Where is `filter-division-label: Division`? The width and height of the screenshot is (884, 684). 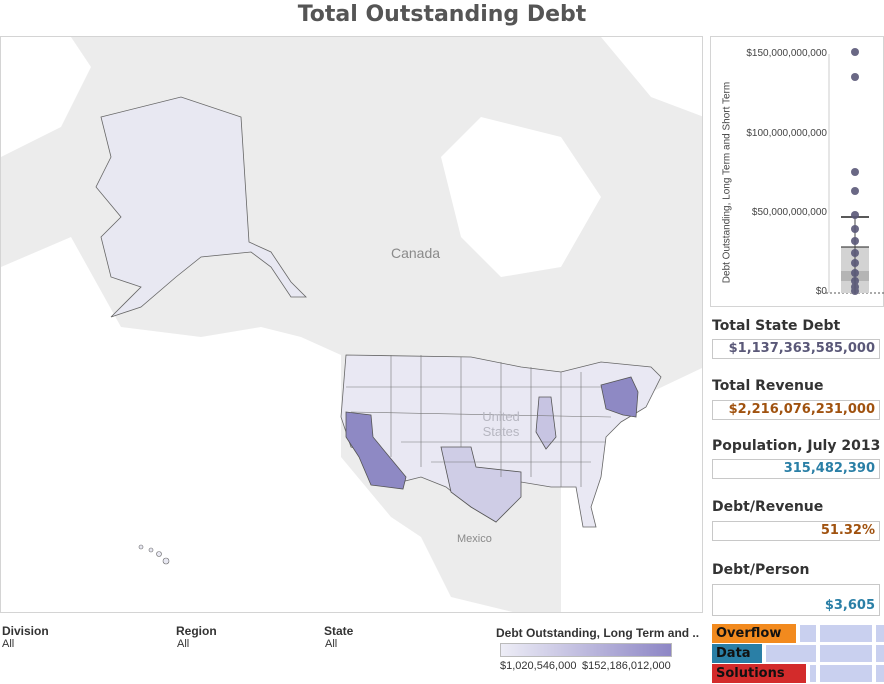 filter-division-label: Division is located at coordinates (25, 631).